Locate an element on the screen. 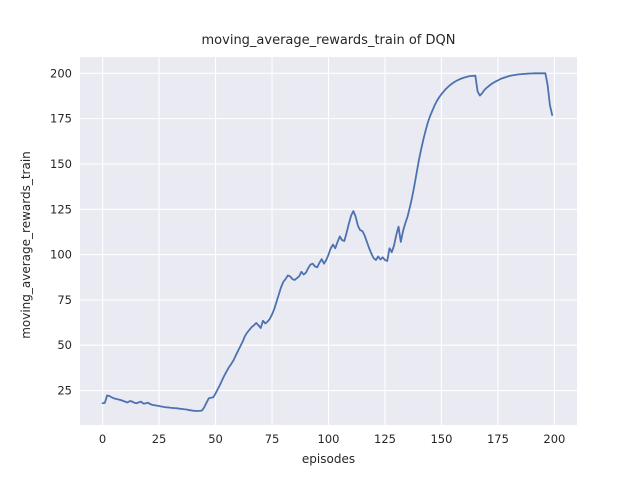 This screenshot has height=480, width=640. x-tick-label-75: 75 is located at coordinates (272, 439).